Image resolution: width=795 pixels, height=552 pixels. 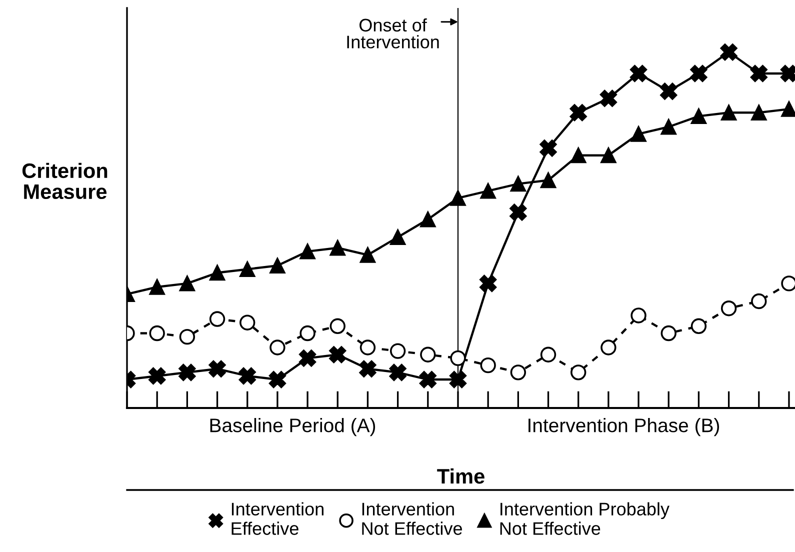 I want to click on legend-label: Intervention Probably Not Effective, so click(x=585, y=518).